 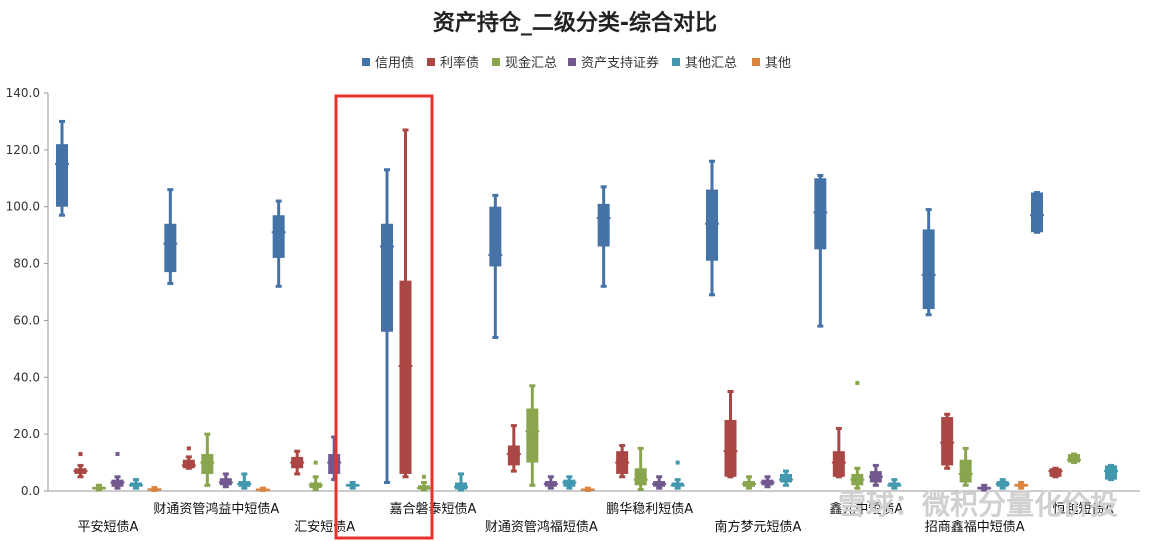 I want to click on y-tick-label: 120.0, so click(x=23, y=150).